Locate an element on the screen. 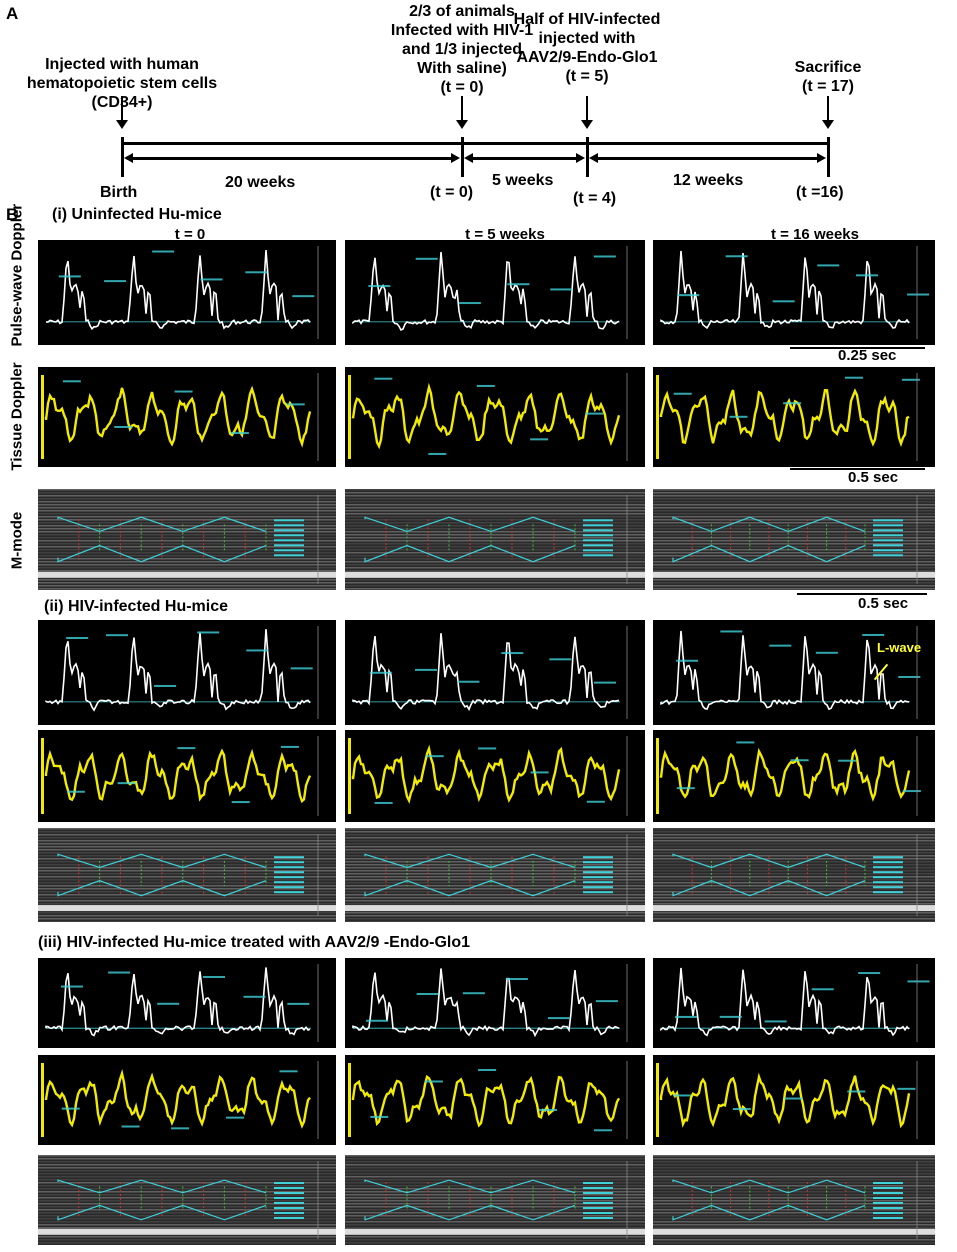  event-label-line: hematopoietic stem cells is located at coordinates (122, 83).